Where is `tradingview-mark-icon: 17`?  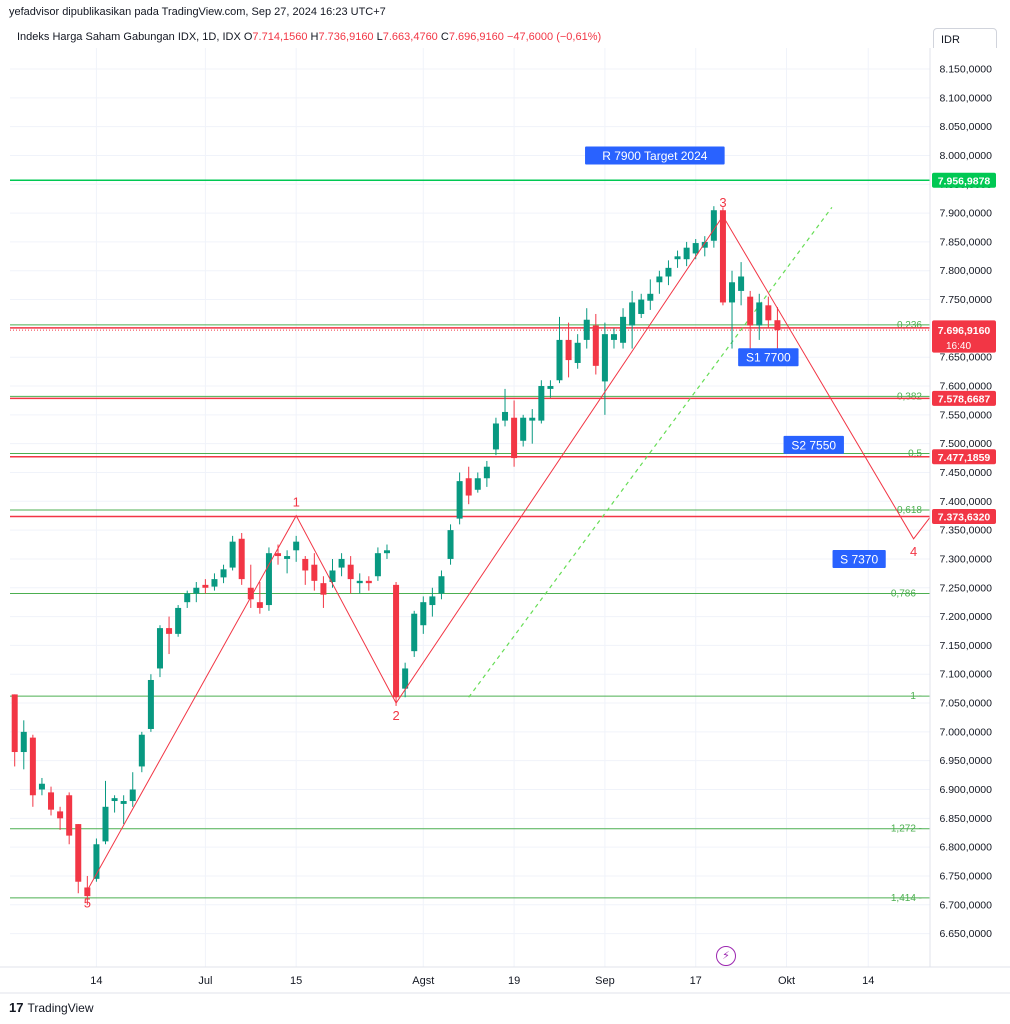
tradingview-mark-icon: 17 is located at coordinates (16, 1007).